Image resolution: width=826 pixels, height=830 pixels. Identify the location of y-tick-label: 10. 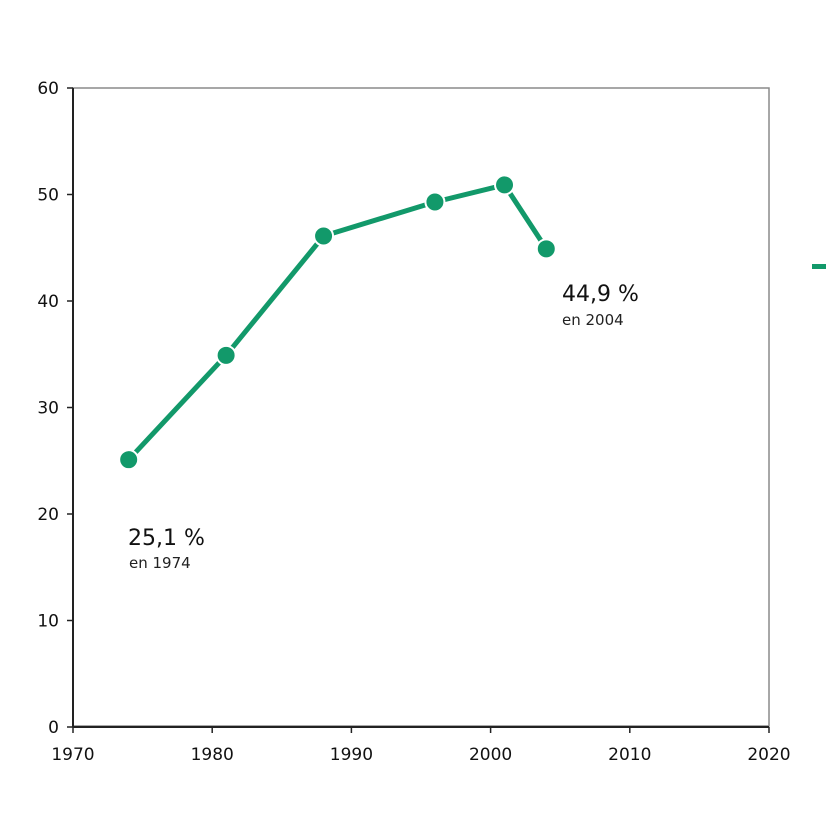
(48, 622).